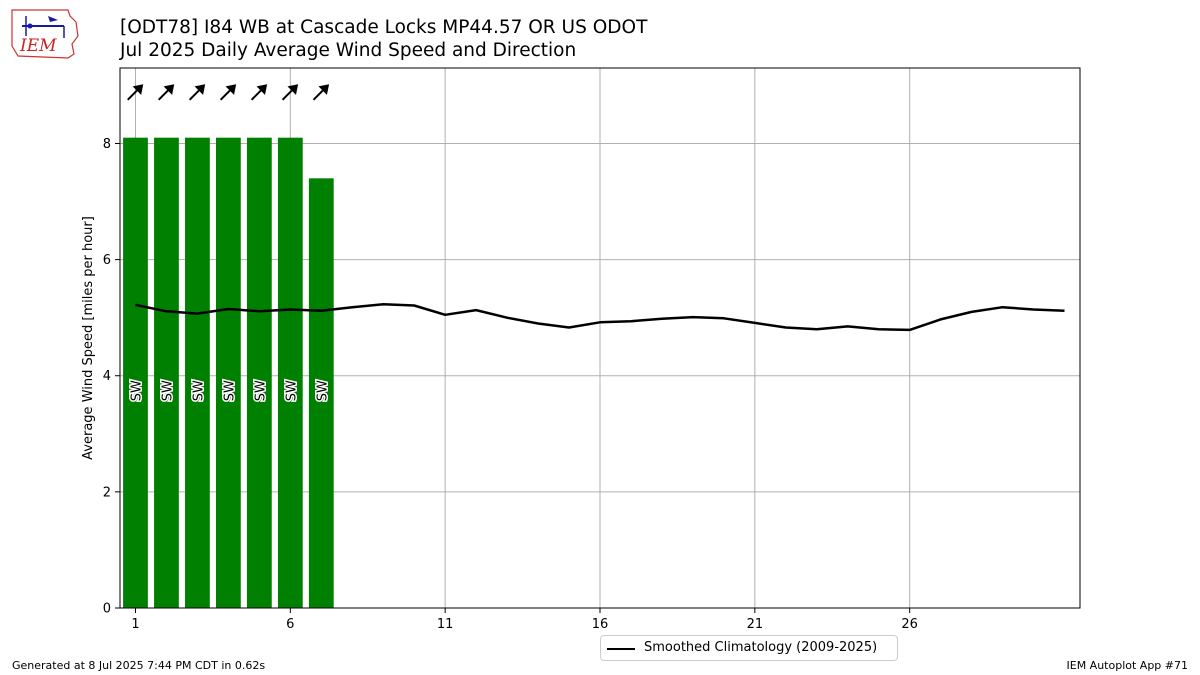 Image resolution: width=1200 pixels, height=675 pixels. Describe the element at coordinates (88, 338) in the screenshot. I see `y-axis-label: Average Wind Speed [miles per hour]` at that location.